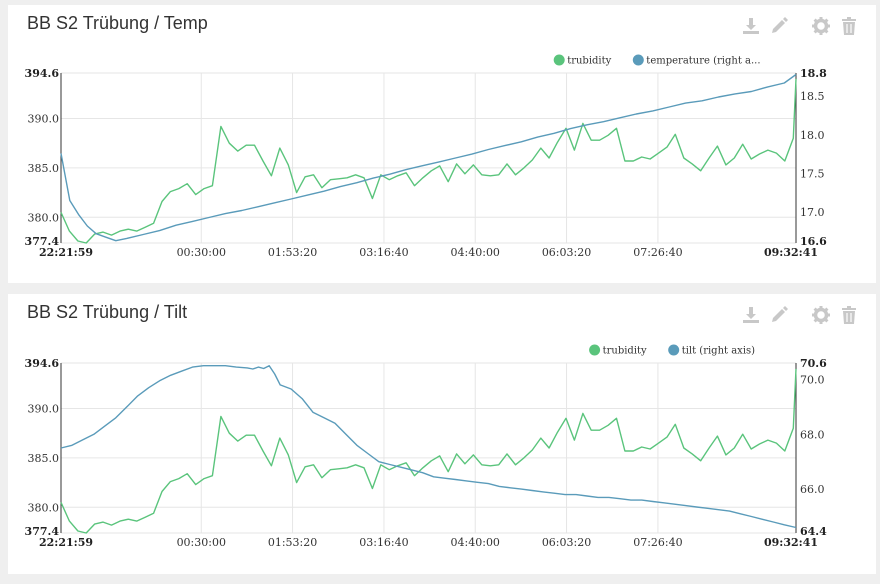 The image size is (880, 584). What do you see at coordinates (812, 135) in the screenshot?
I see `y-right-tick-label: 18.0` at bounding box center [812, 135].